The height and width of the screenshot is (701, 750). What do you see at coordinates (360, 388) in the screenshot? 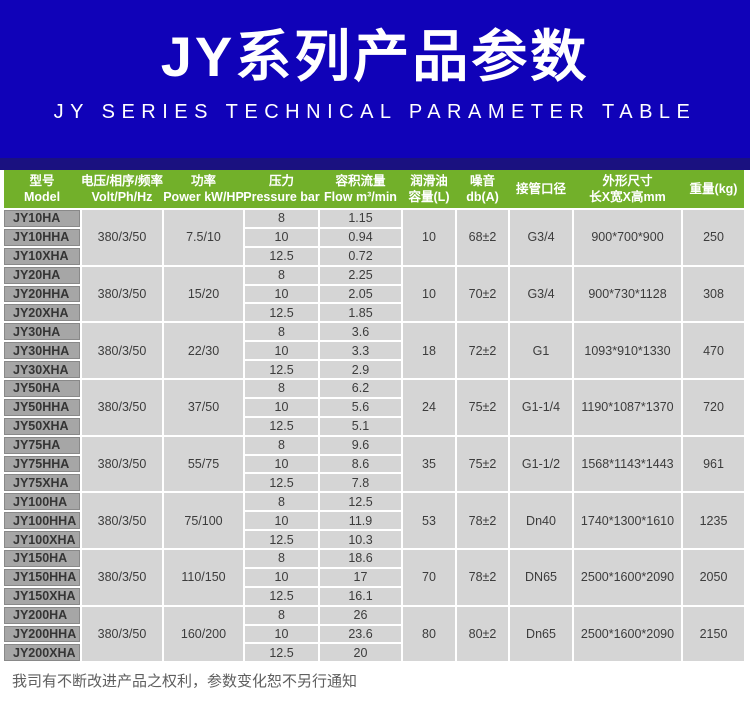
I see `flow-cell: 6.2` at bounding box center [360, 388].